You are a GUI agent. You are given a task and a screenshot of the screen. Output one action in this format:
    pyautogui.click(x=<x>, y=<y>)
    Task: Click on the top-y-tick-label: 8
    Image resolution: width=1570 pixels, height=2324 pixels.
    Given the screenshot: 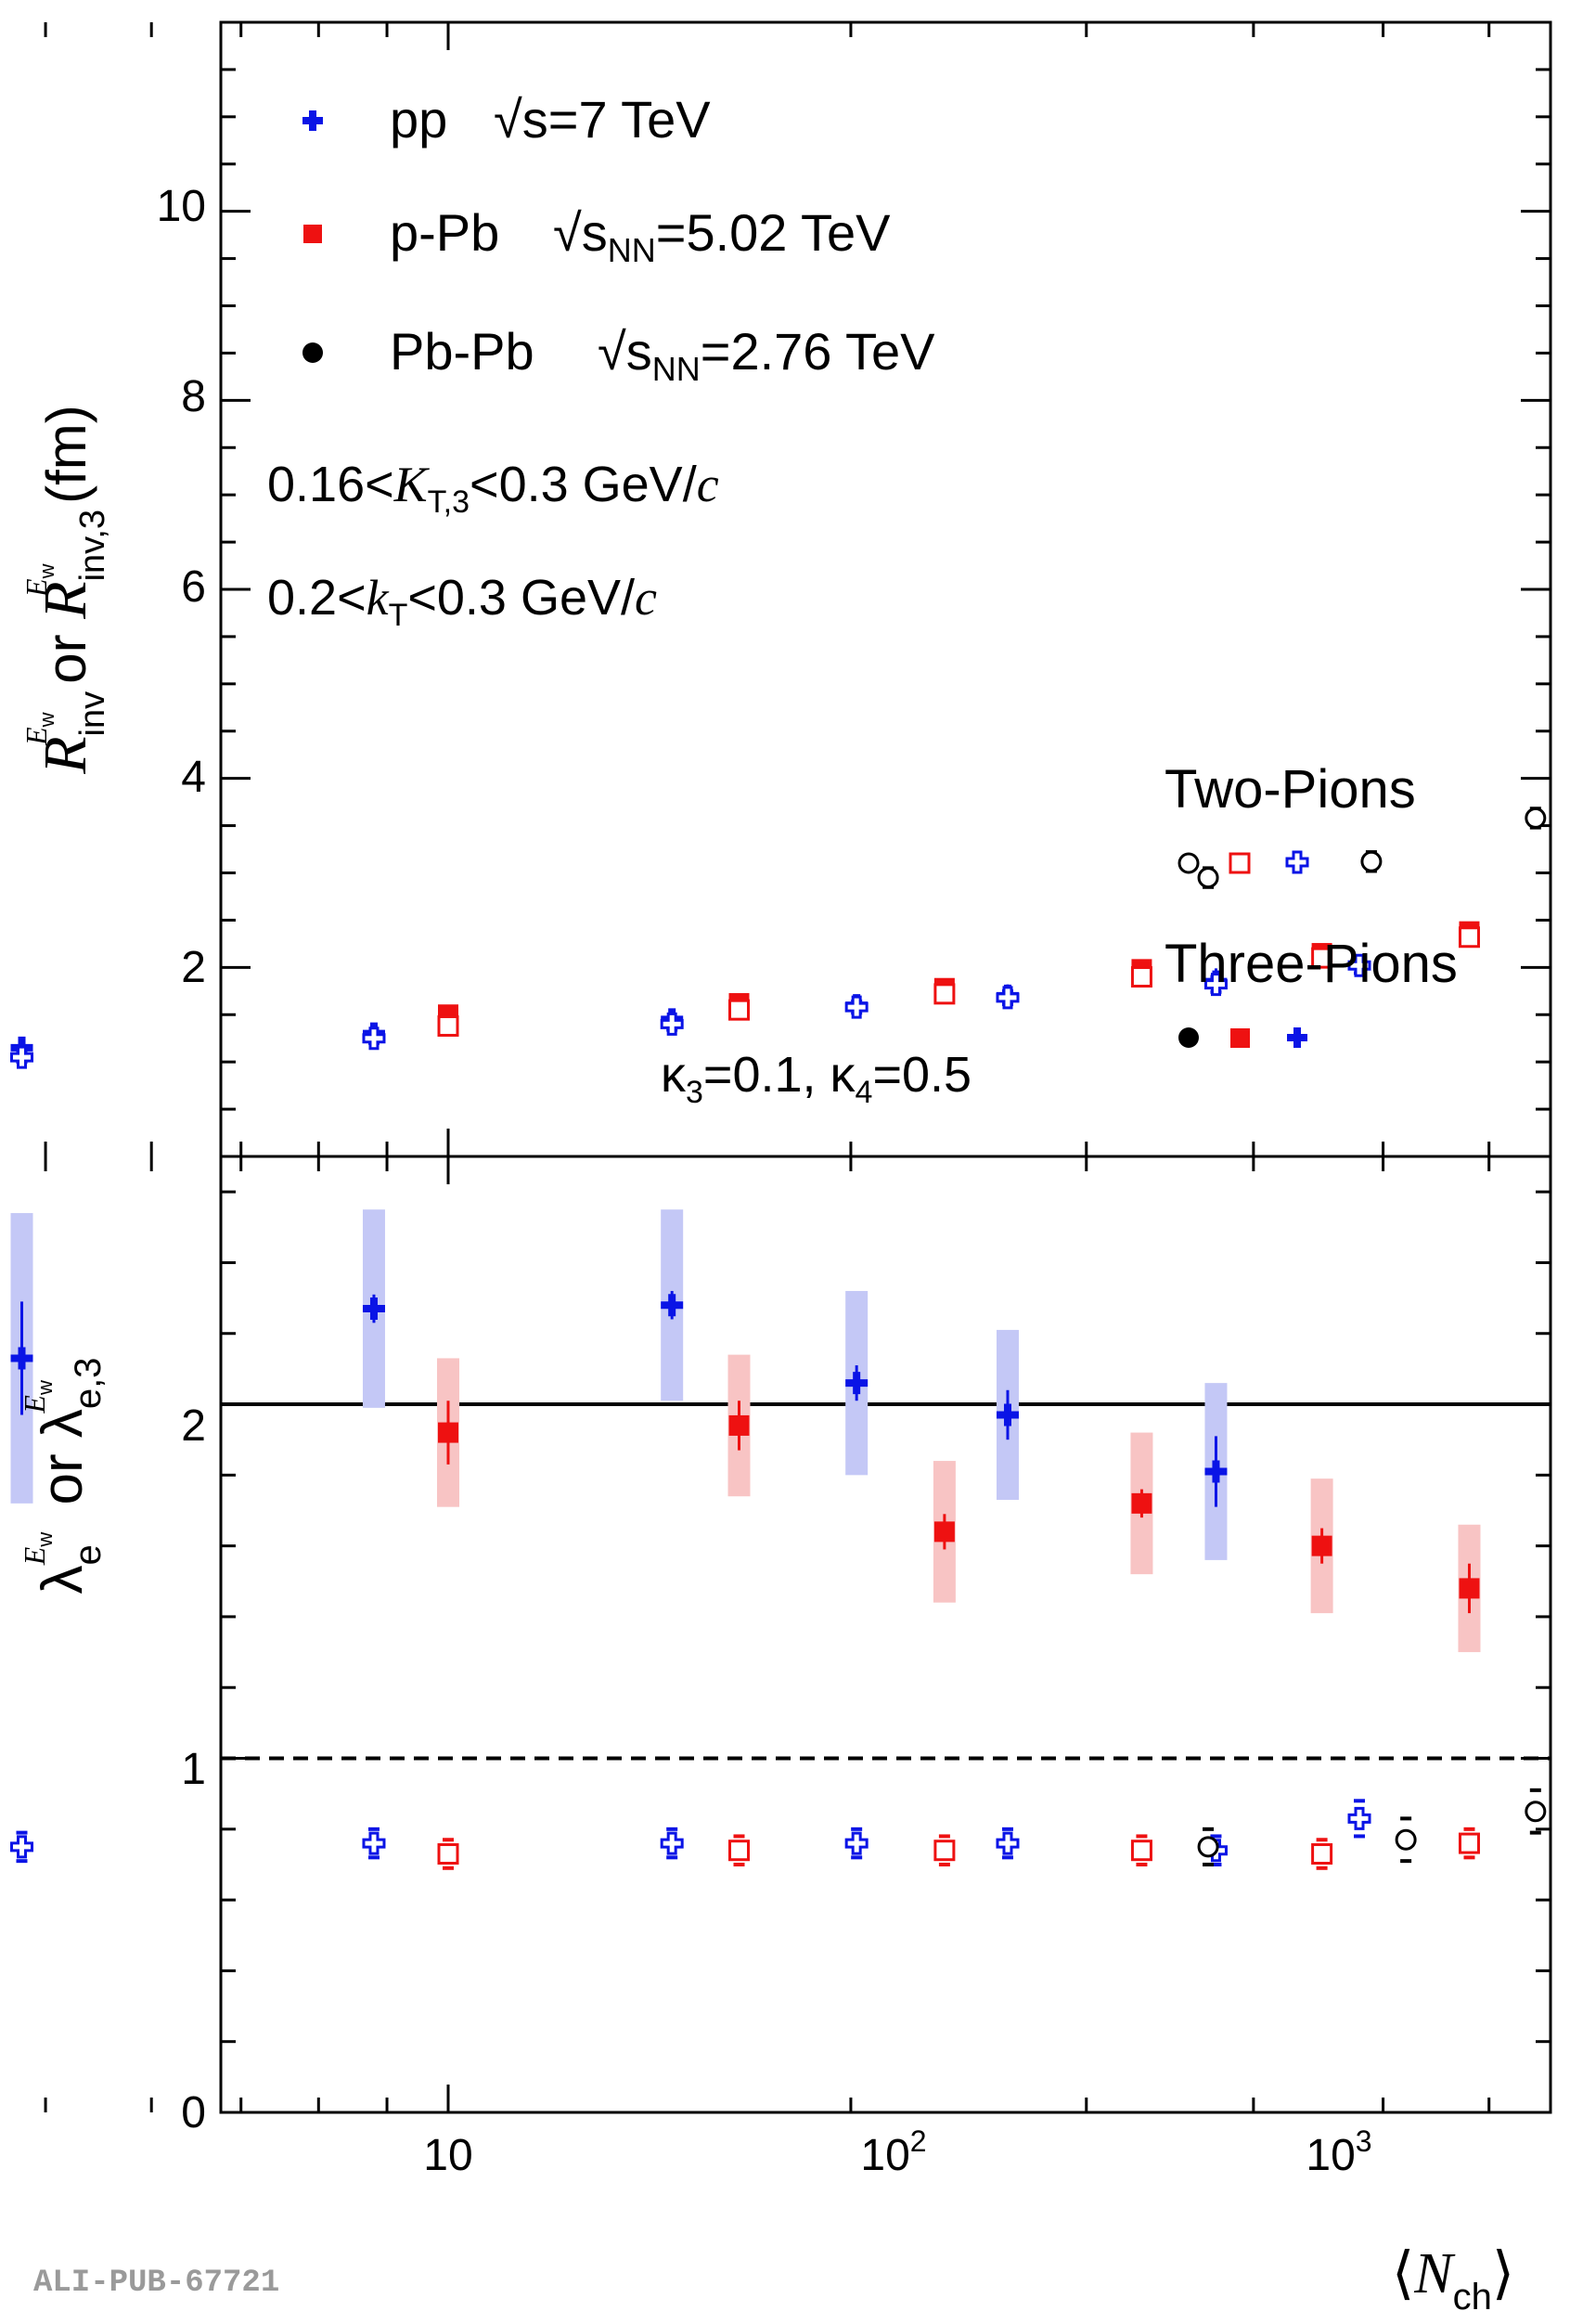 What is the action you would take?
    pyautogui.click(x=193, y=396)
    